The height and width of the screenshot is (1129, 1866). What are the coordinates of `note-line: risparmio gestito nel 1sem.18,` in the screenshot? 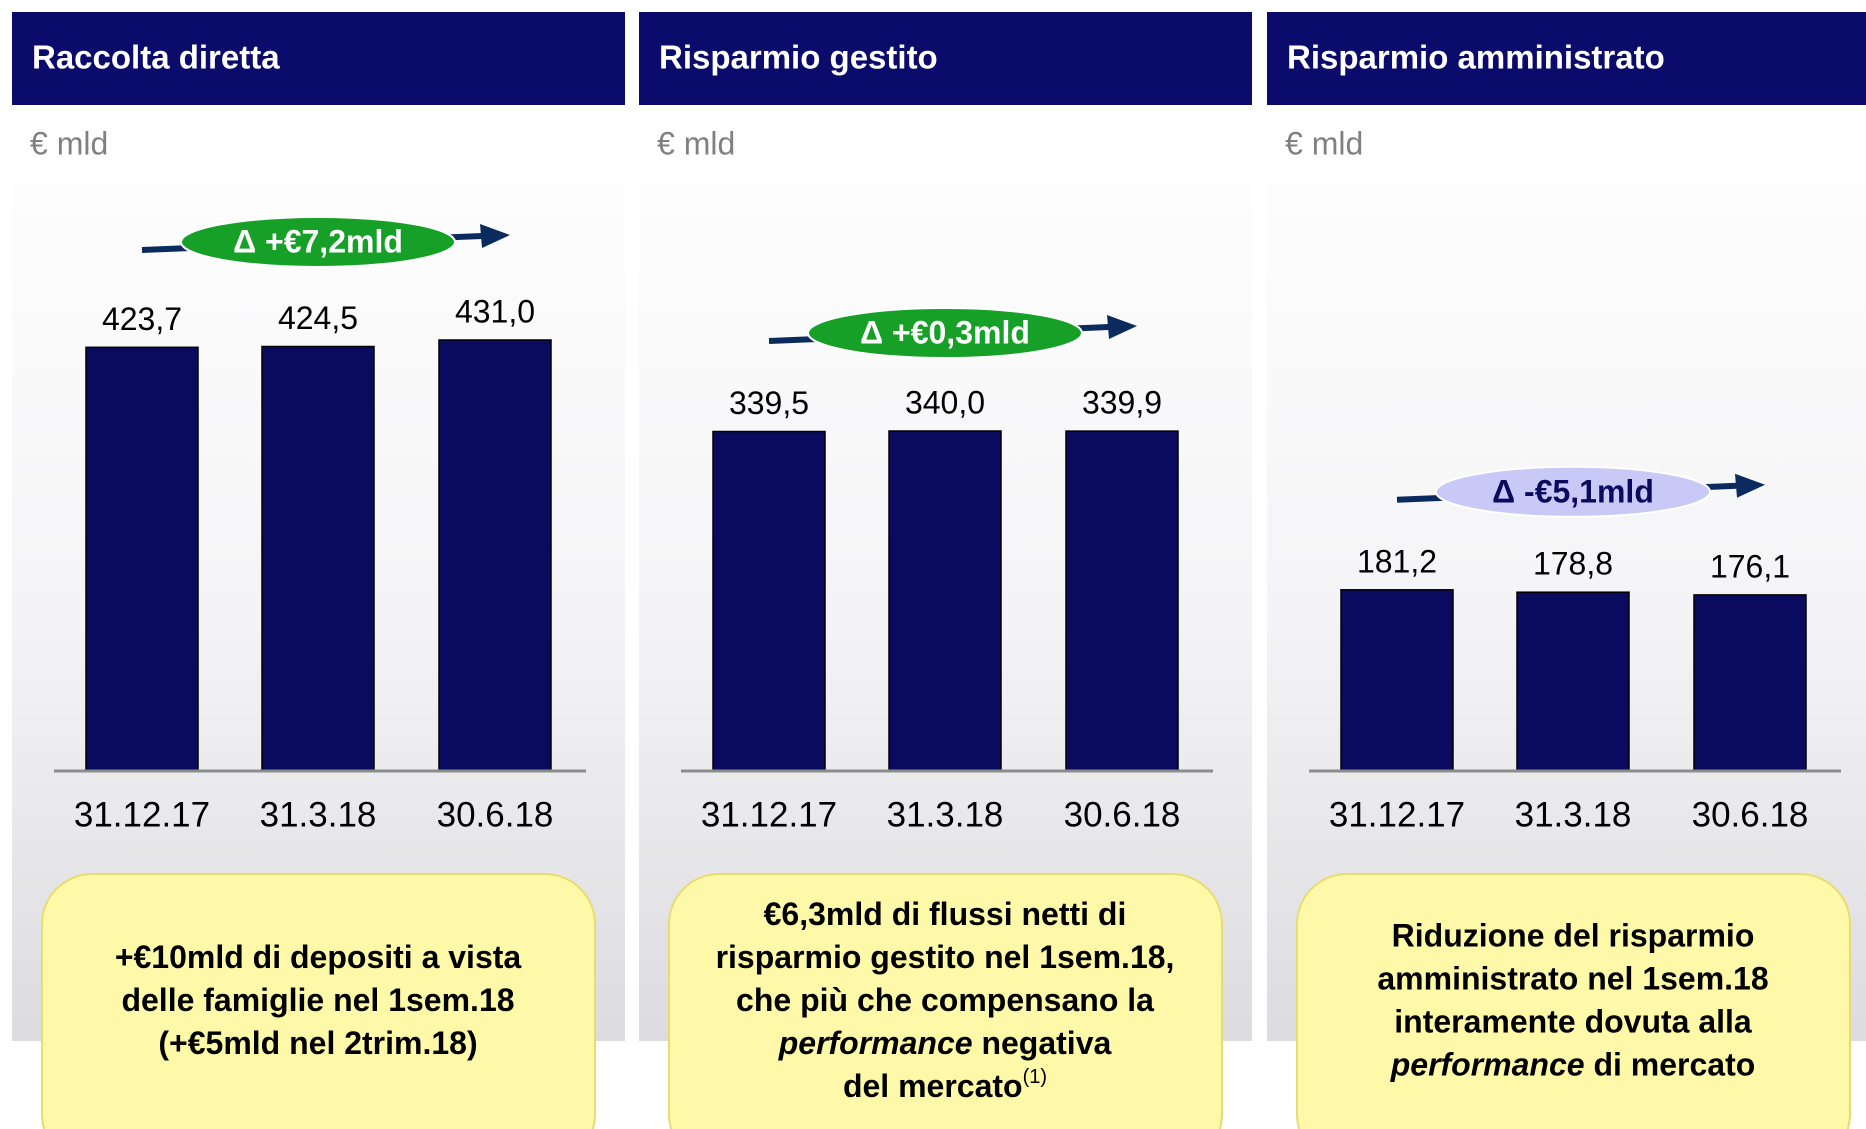 It's located at (945, 957).